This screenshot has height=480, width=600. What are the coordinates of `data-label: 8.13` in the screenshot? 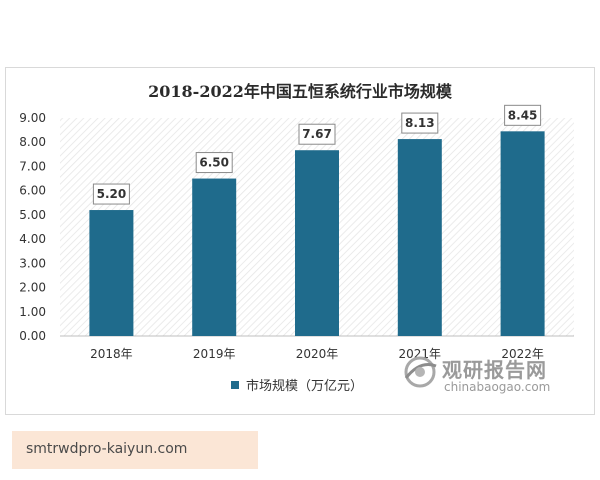 It's located at (420, 123).